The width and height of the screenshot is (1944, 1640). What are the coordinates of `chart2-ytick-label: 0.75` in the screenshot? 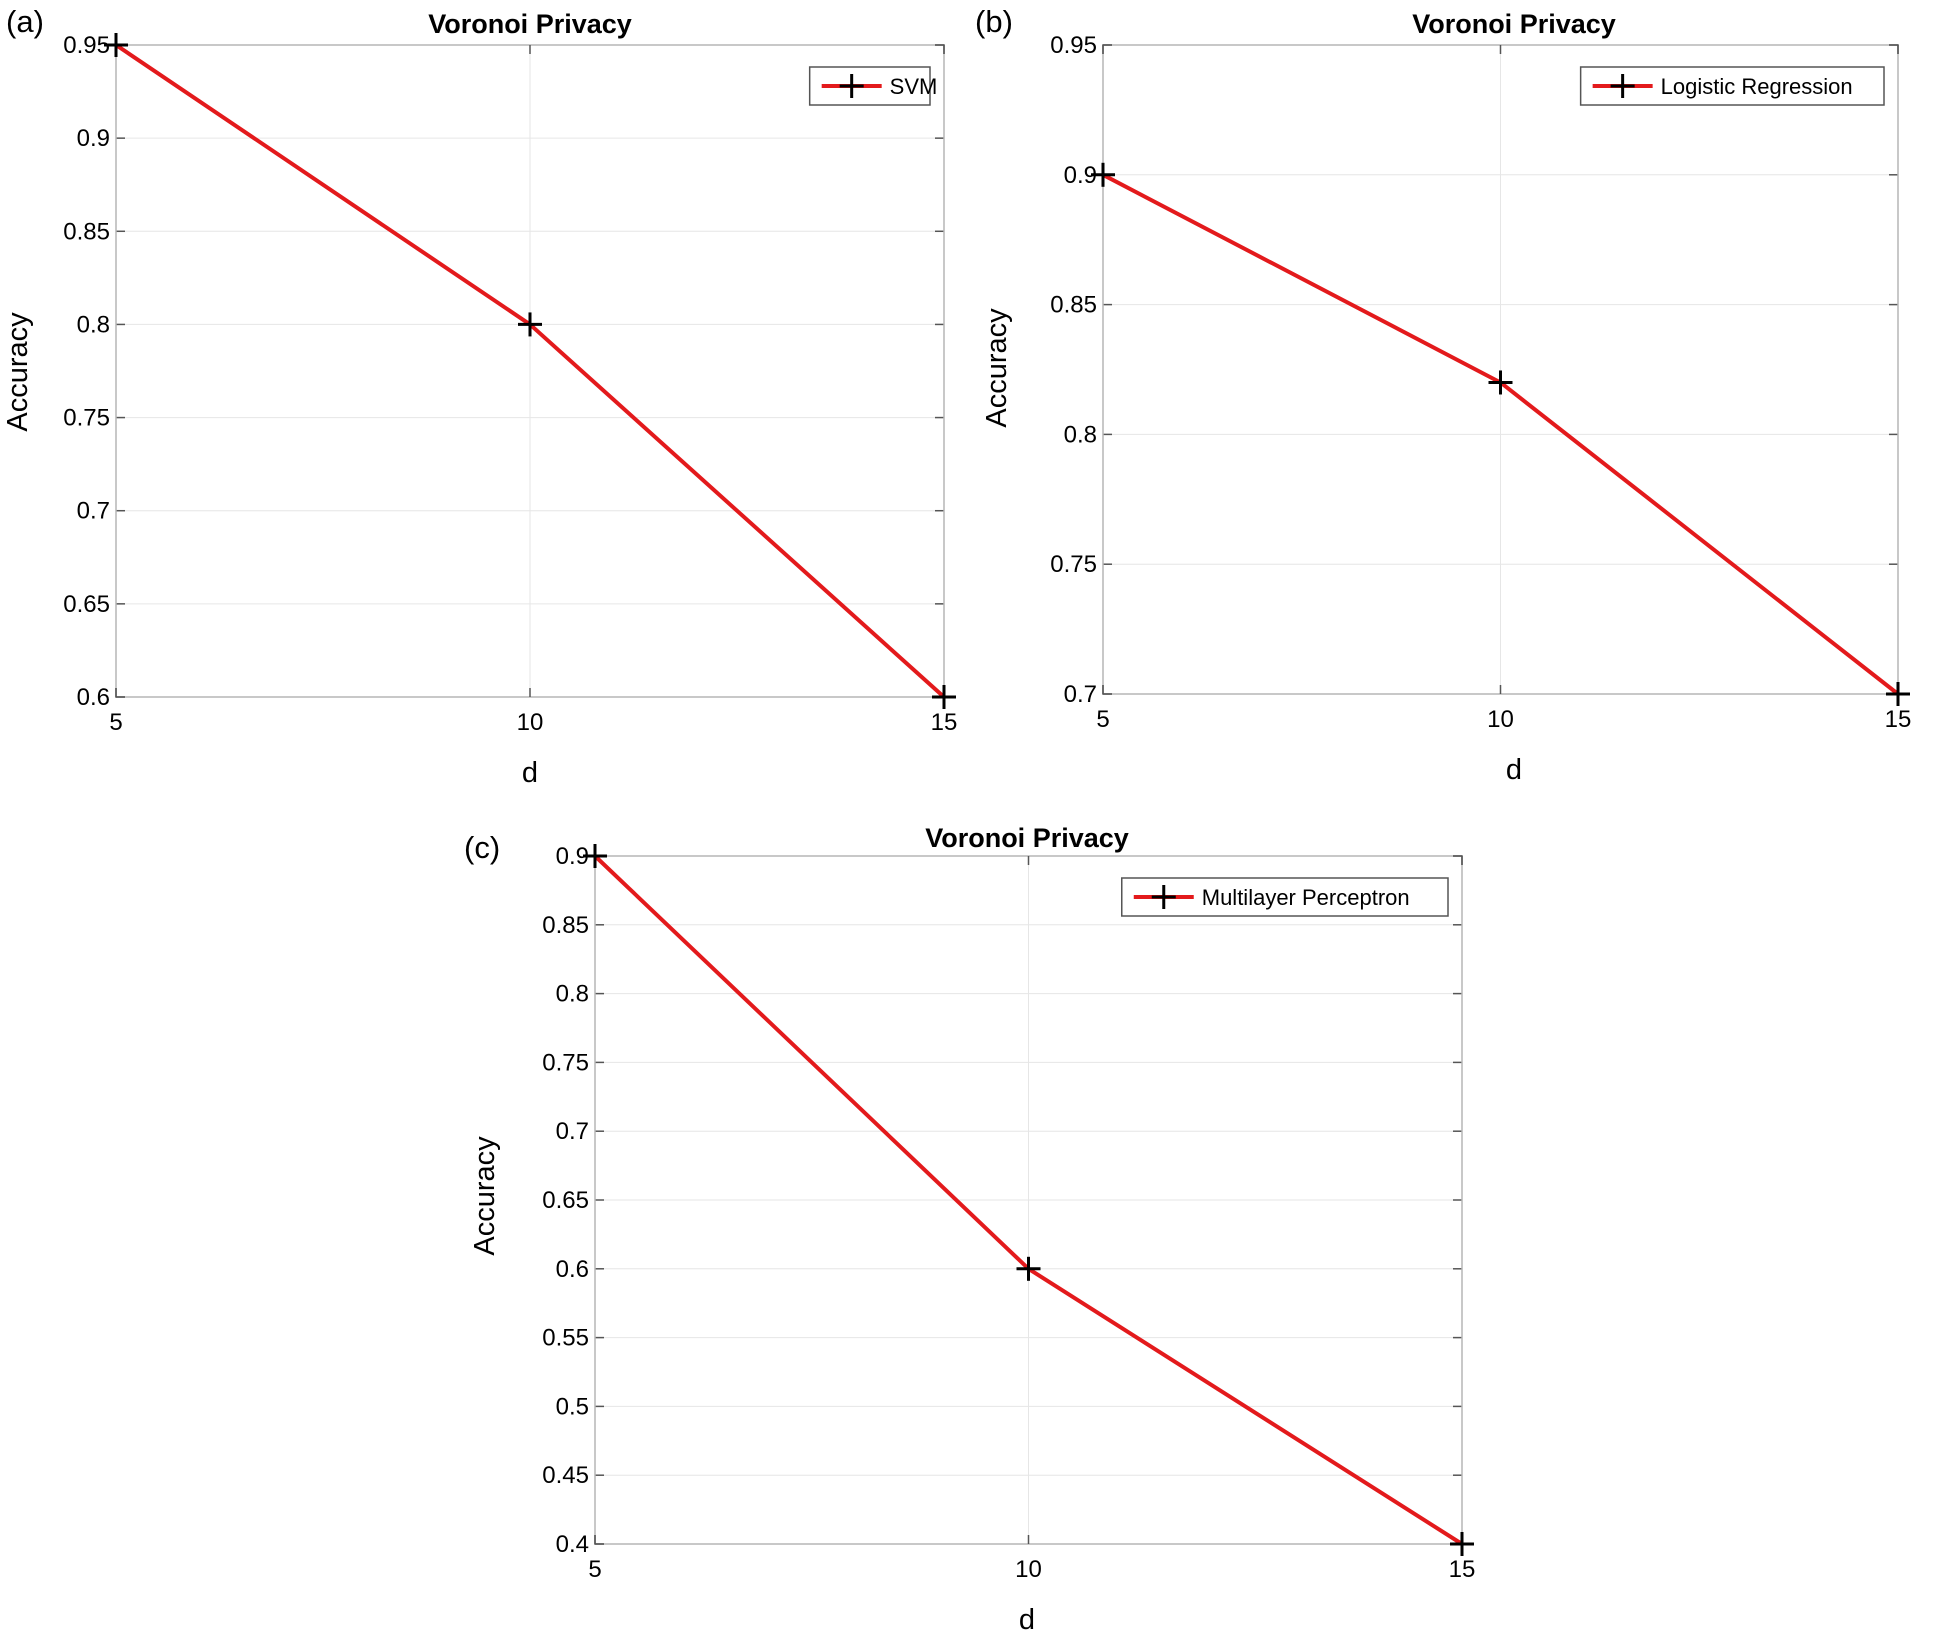 It's located at (565, 1062).